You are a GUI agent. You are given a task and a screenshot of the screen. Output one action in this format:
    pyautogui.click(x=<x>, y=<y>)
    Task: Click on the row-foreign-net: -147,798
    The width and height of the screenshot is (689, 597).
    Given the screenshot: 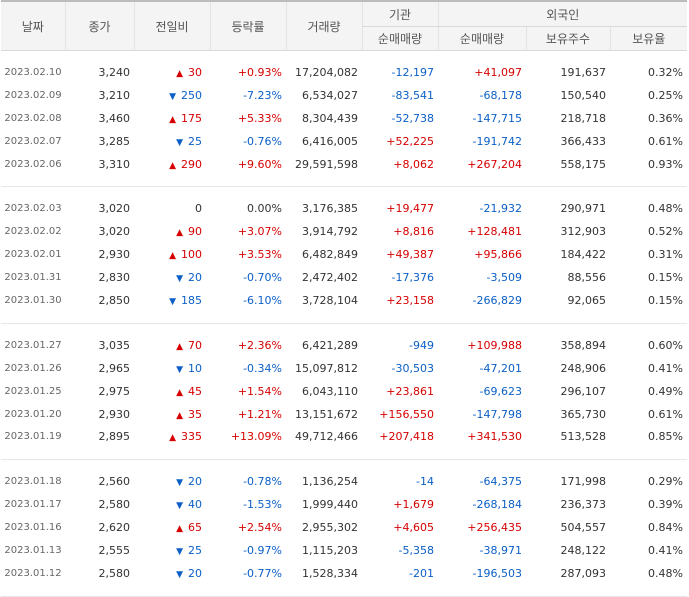 What is the action you would take?
    pyautogui.click(x=497, y=414)
    